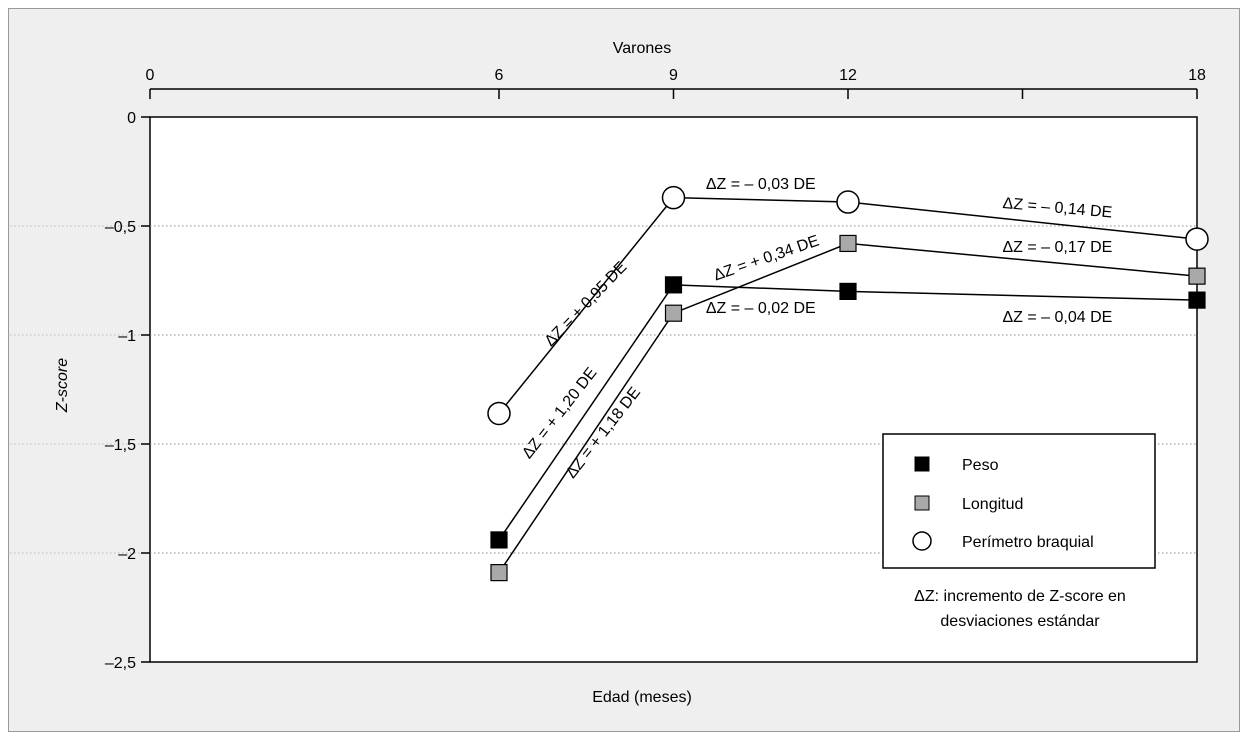 Image resolution: width=1243 pixels, height=738 pixels. What do you see at coordinates (761, 308) in the screenshot?
I see `delta-annotation: ΔZ = – 0,02 DE` at bounding box center [761, 308].